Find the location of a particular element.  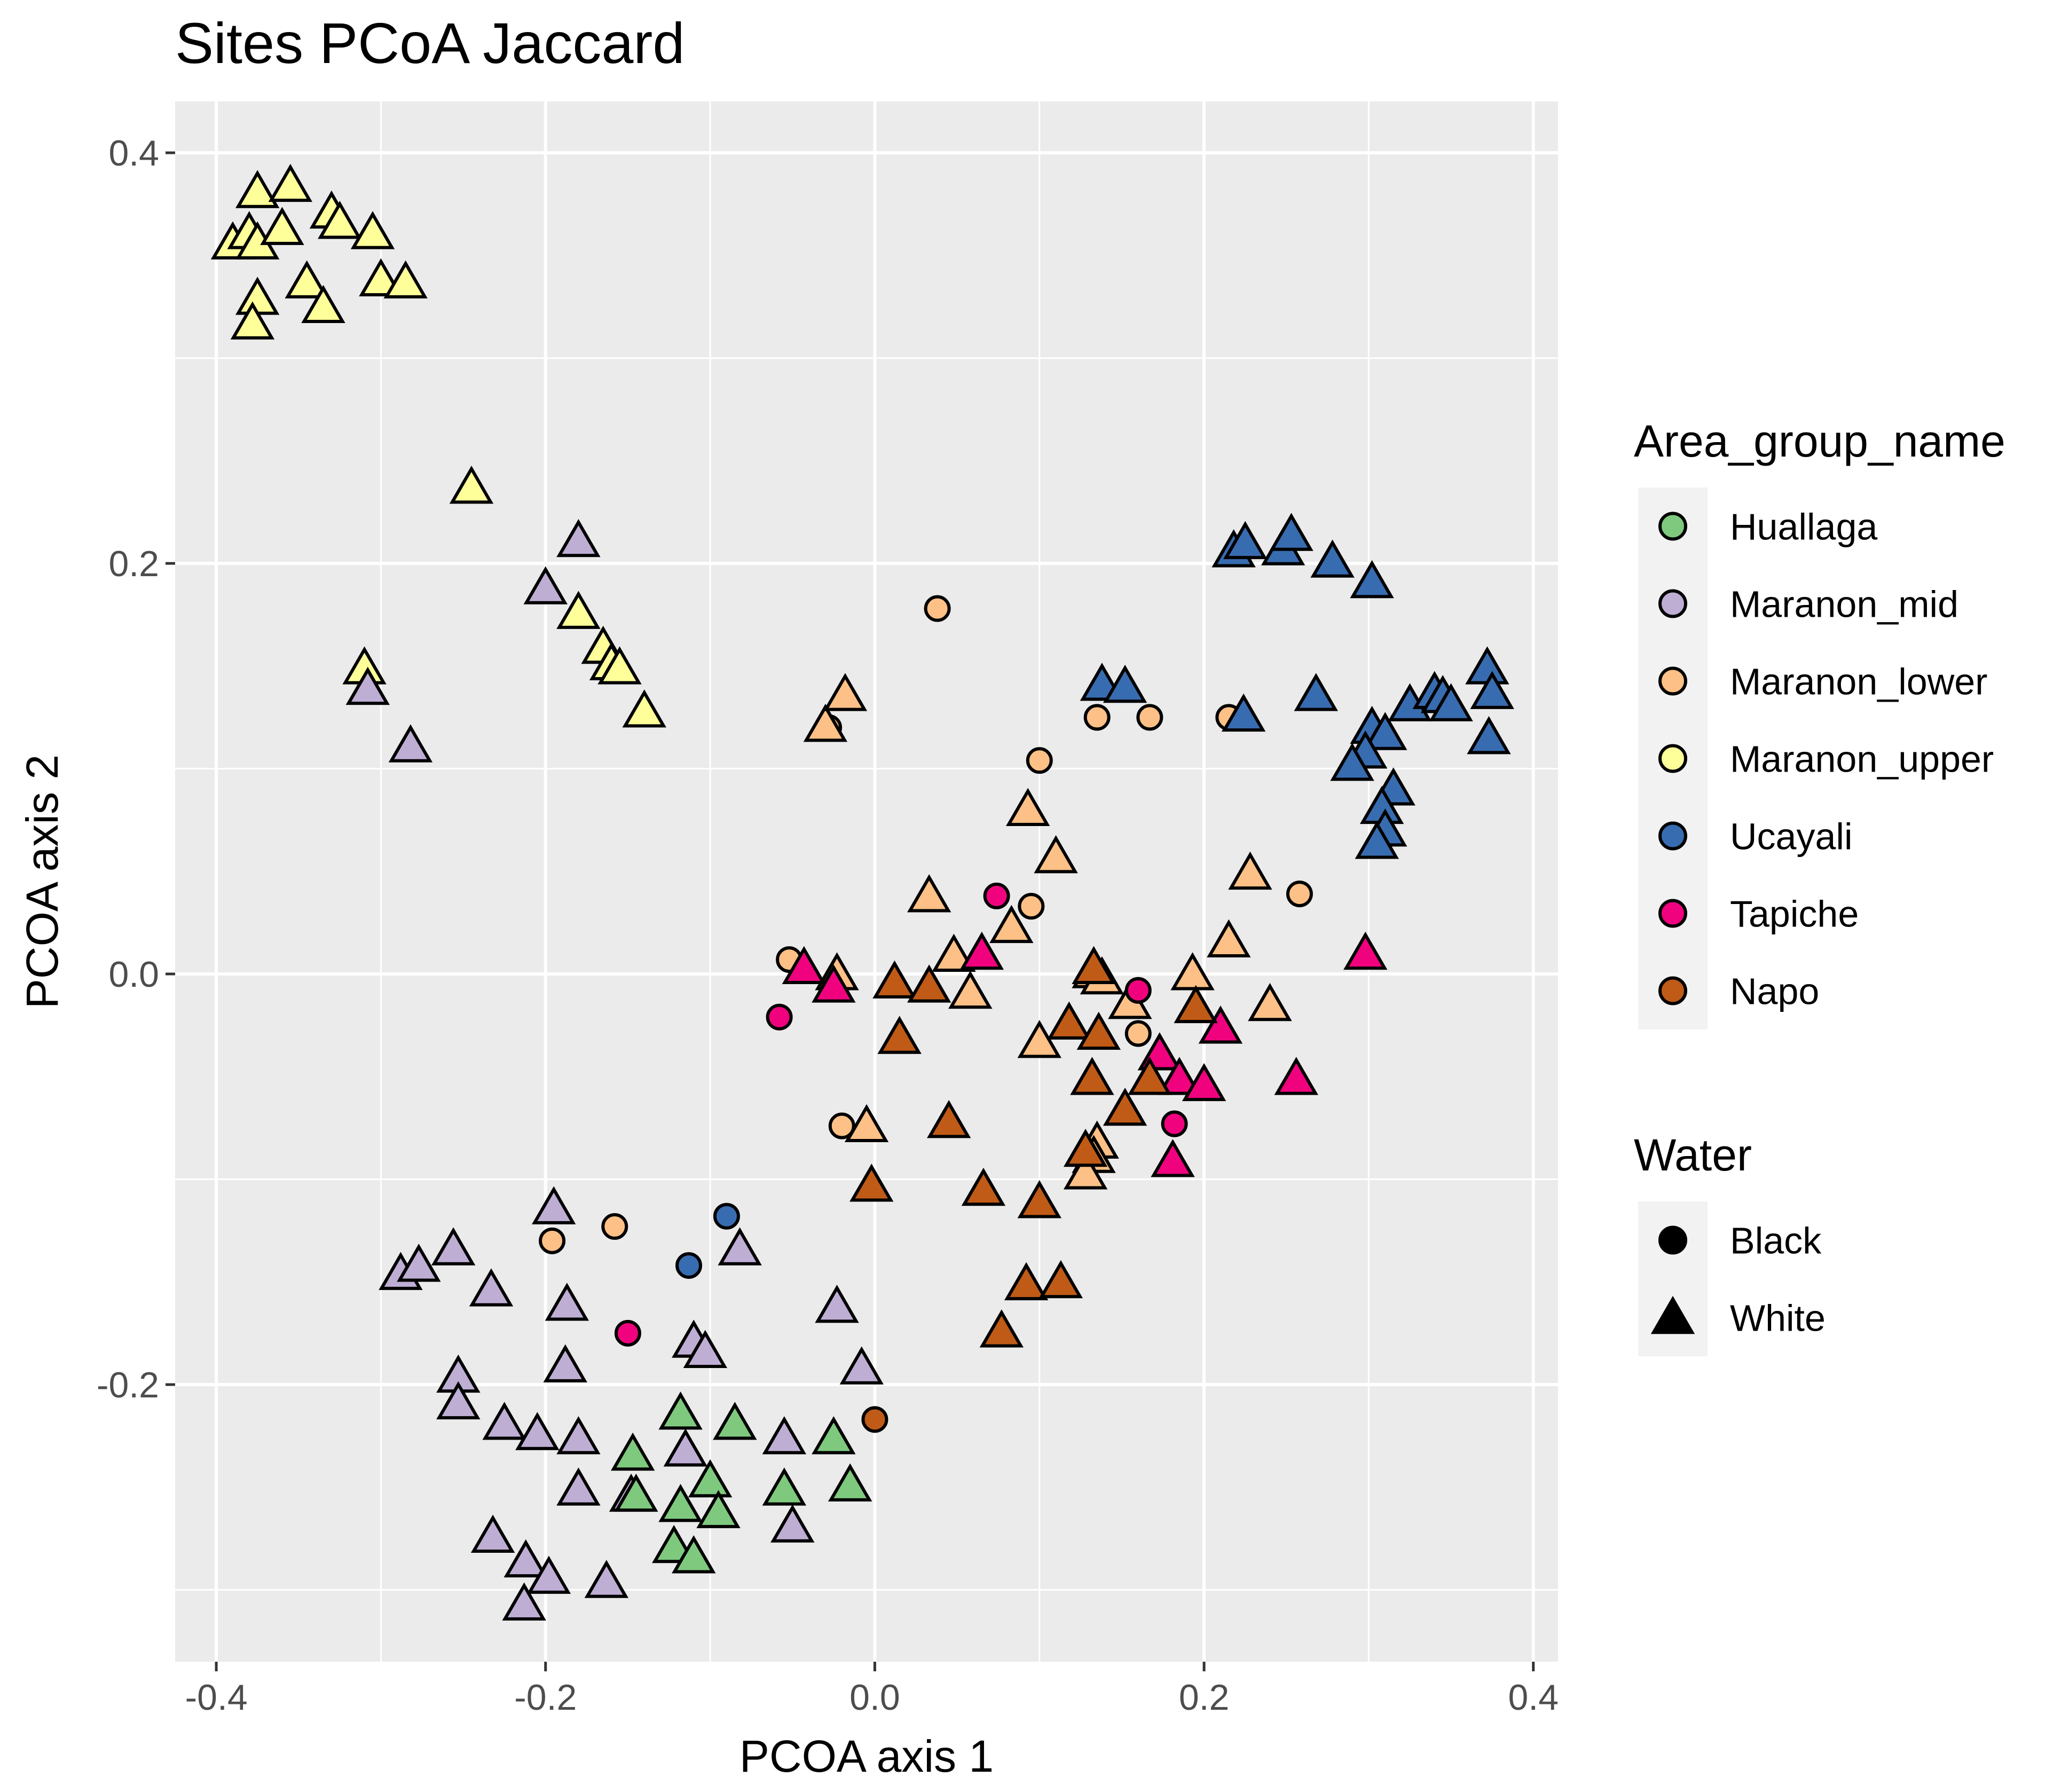

legend-swatch-napo is located at coordinates (1673, 990).